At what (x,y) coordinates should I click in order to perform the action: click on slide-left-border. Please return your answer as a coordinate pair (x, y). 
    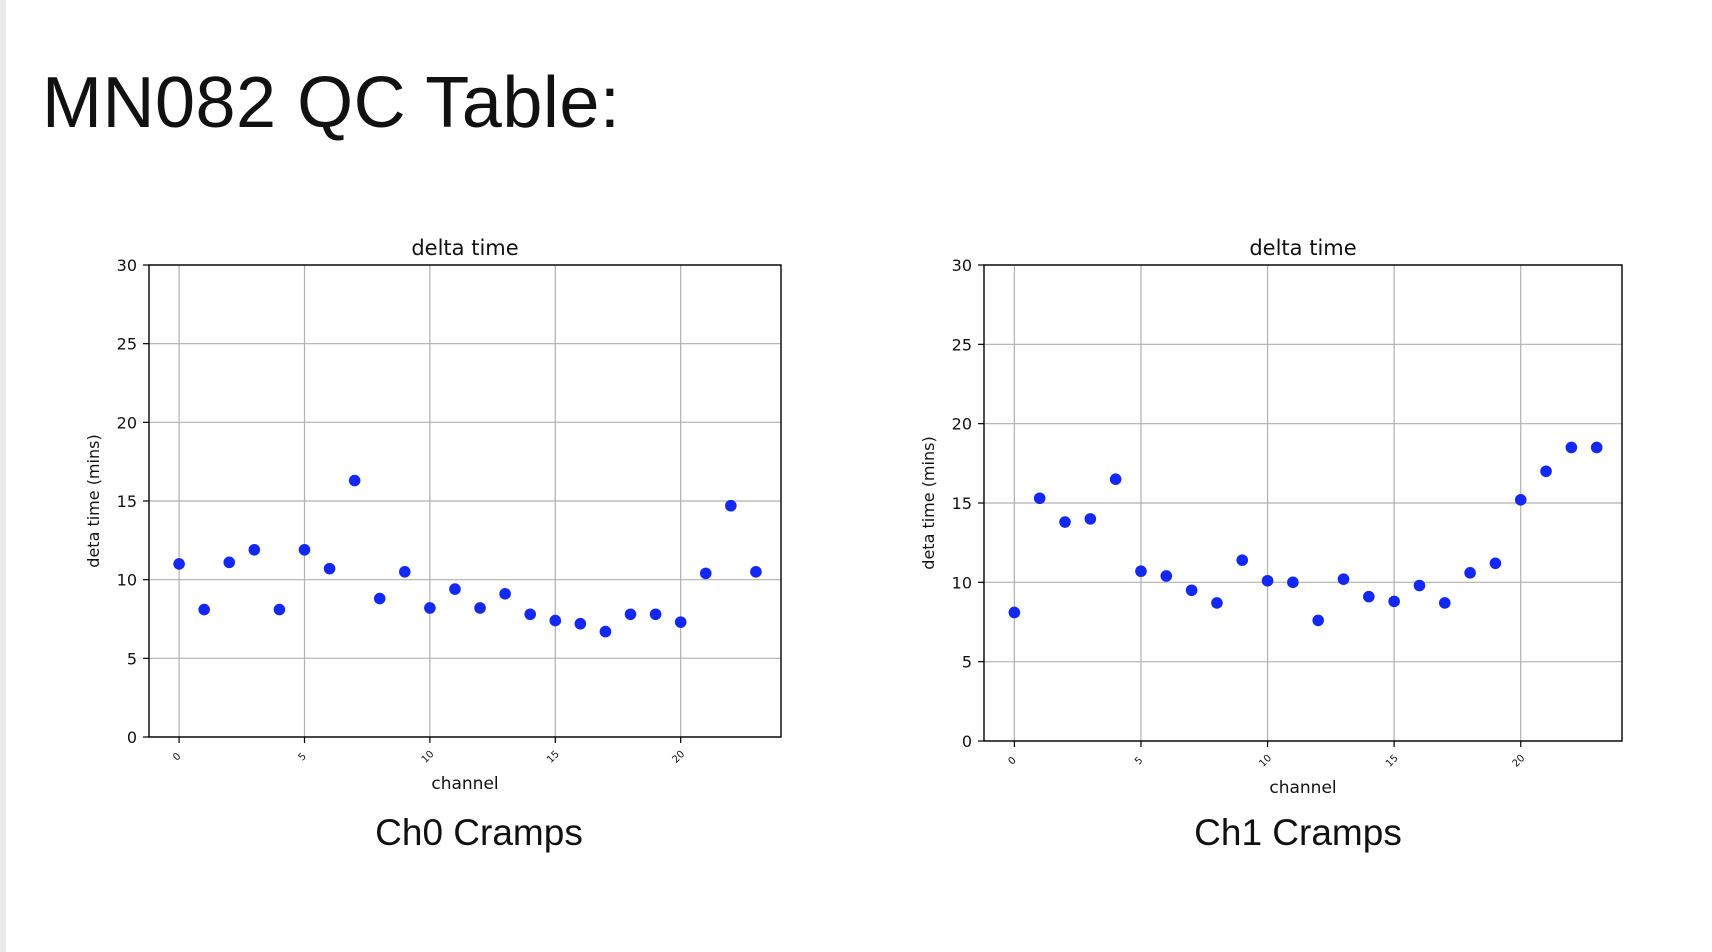
    Looking at the image, I should click on (3, 476).